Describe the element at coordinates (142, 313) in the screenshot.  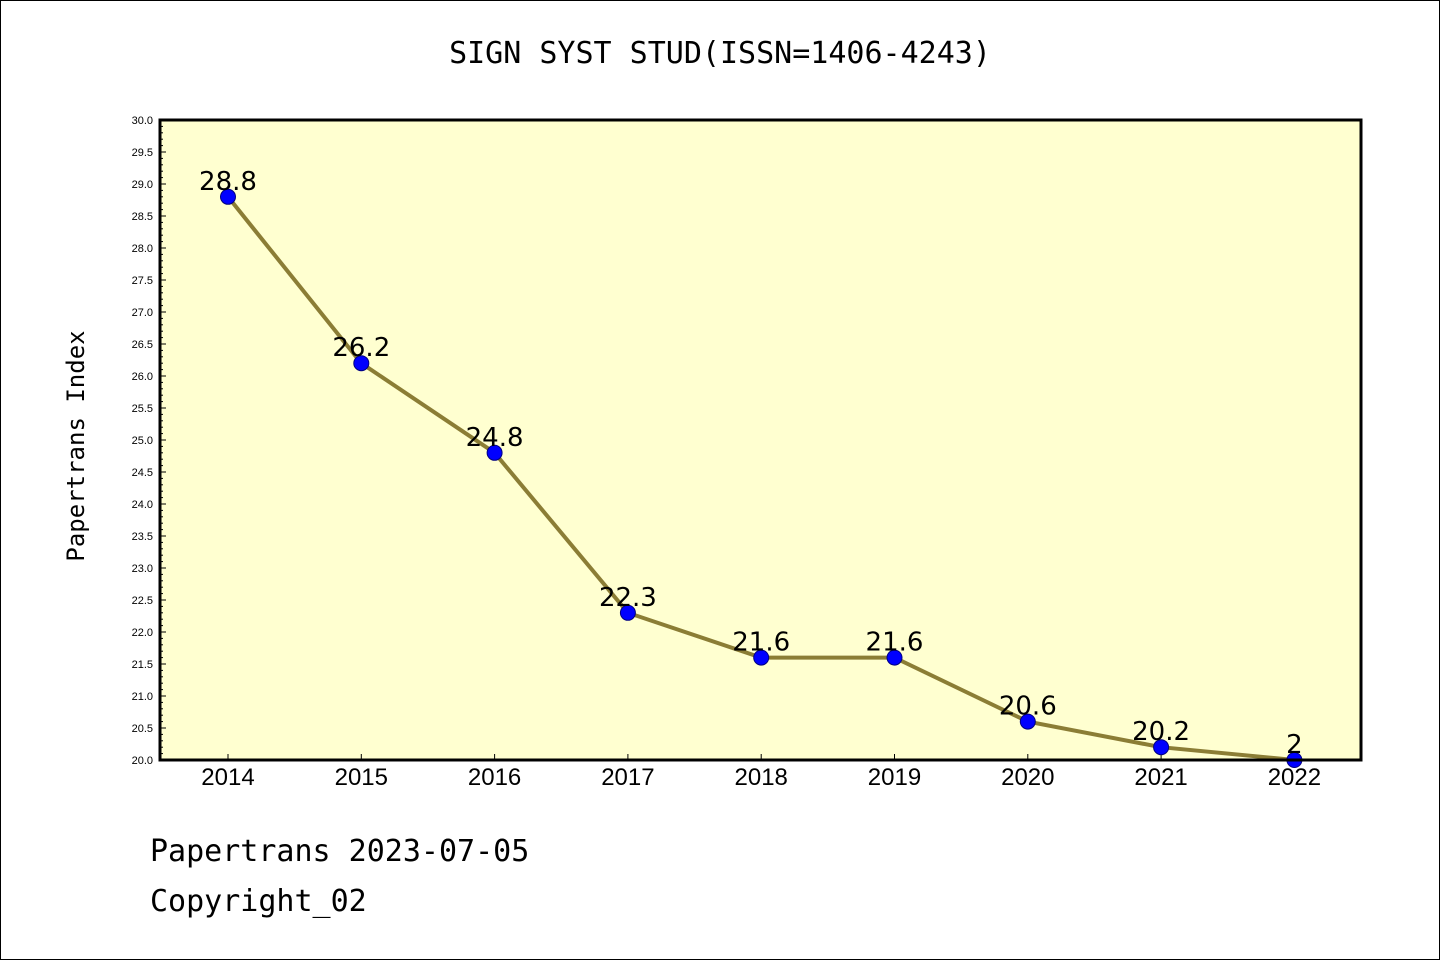
I see `y-tick-label: 27.0` at that location.